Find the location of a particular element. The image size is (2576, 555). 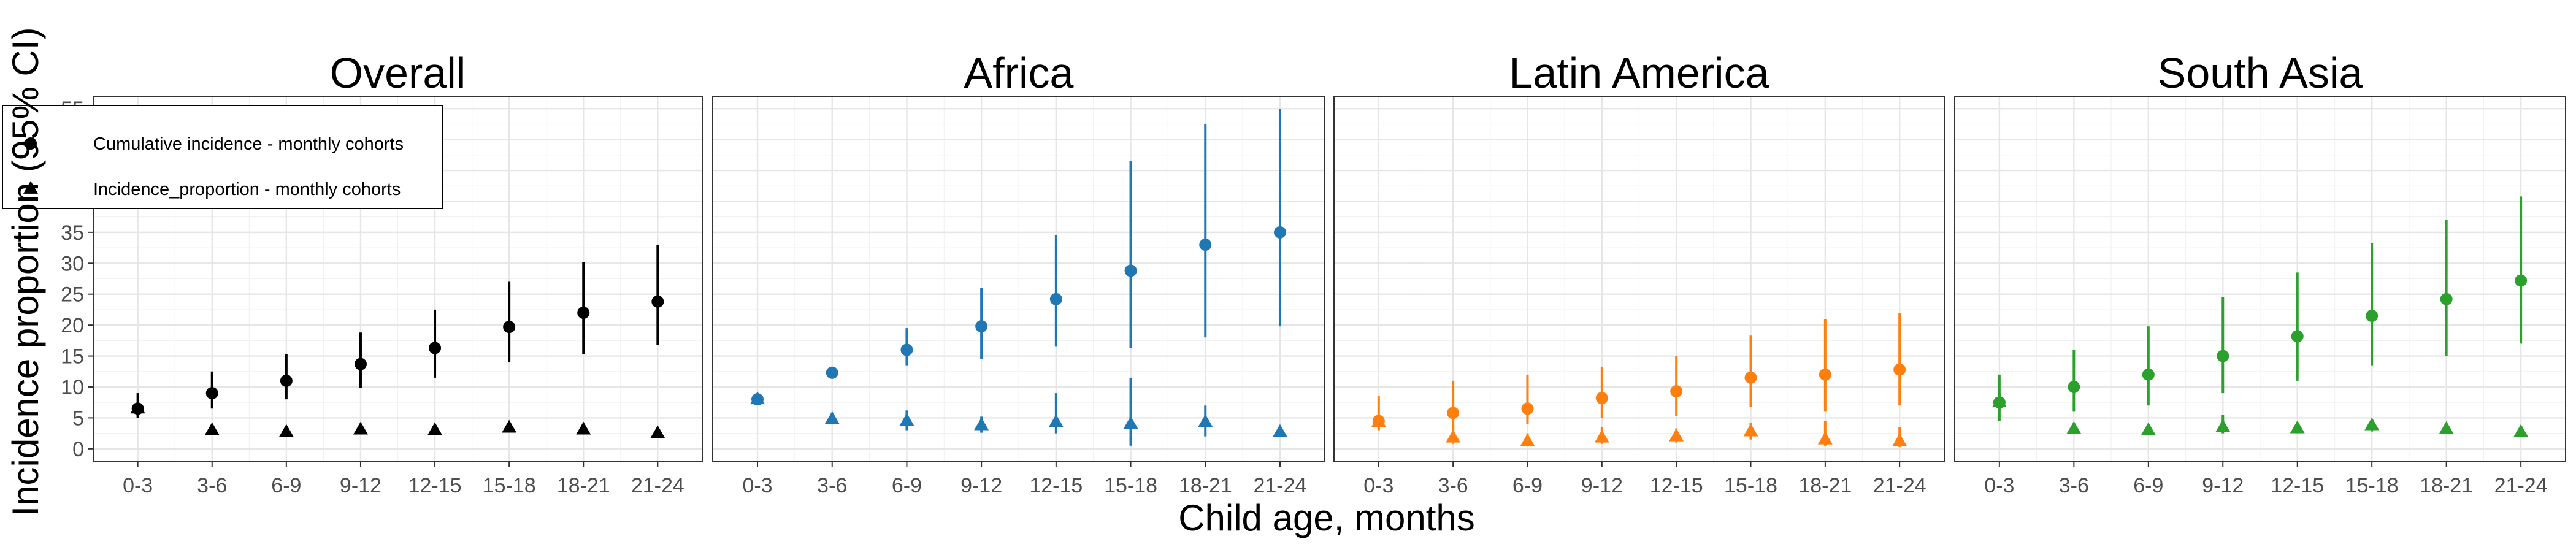

x-axis-title: Child age, months is located at coordinates (1326, 517).